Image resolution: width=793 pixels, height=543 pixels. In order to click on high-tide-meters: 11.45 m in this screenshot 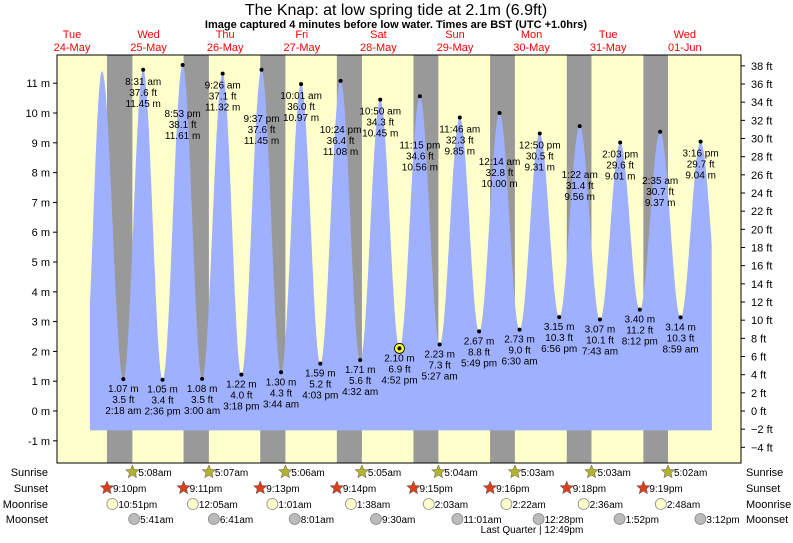, I will do `click(142, 104)`.